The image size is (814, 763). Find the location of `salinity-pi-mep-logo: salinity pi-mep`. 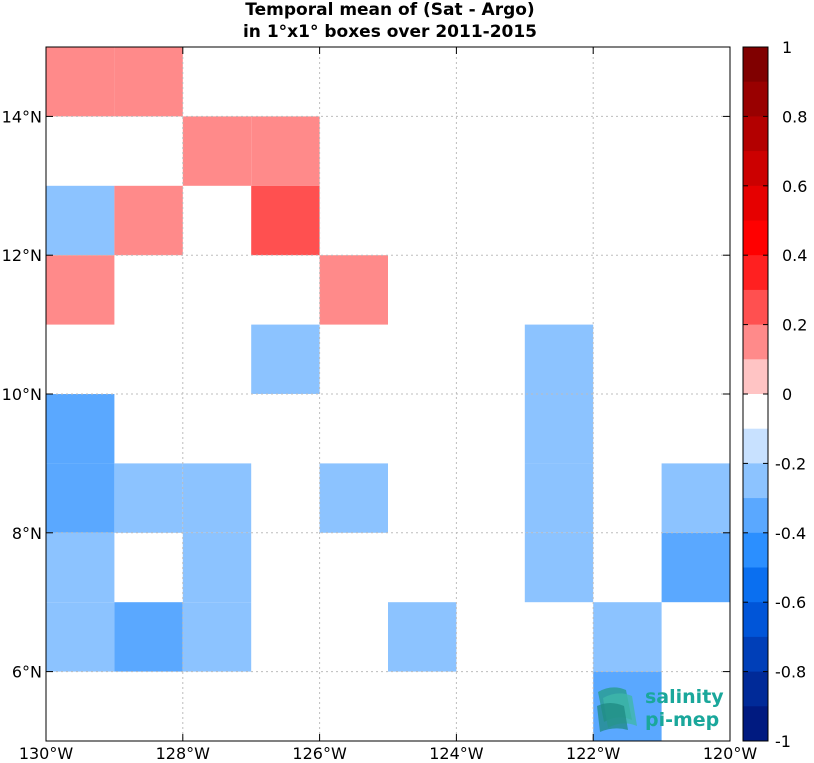

salinity-pi-mep-logo: salinity pi-mep is located at coordinates (660, 709).